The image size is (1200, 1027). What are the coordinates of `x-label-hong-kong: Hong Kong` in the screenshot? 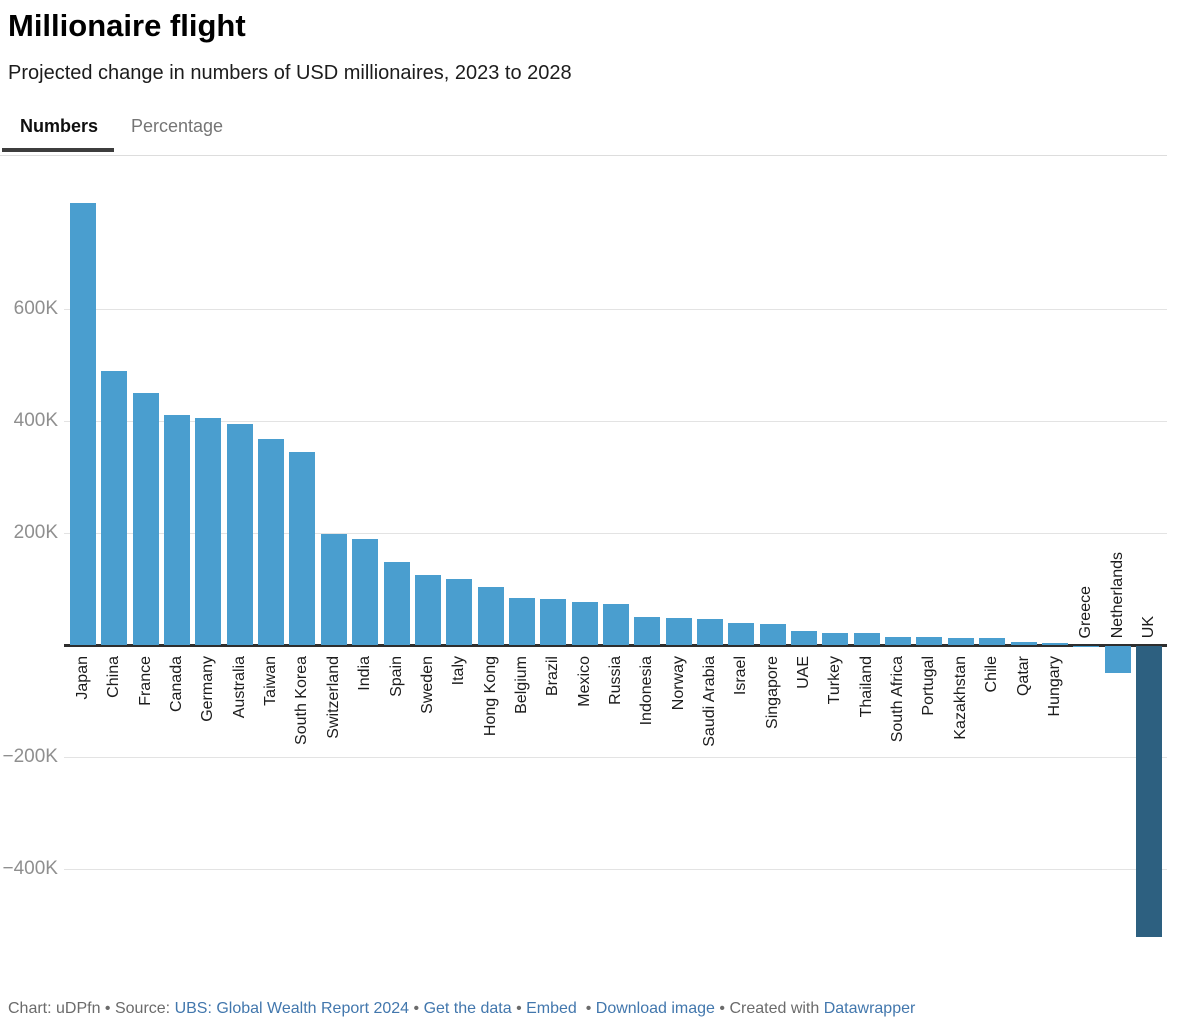 It's located at (490, 696).